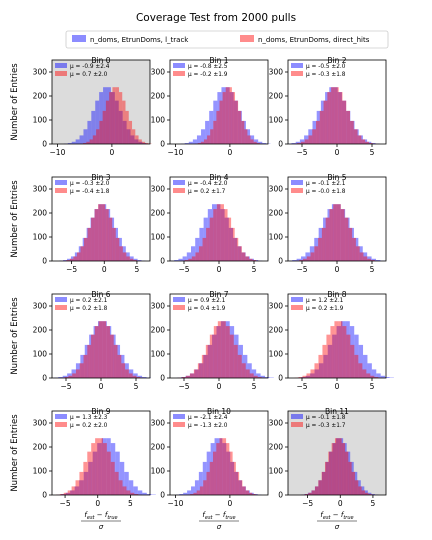 The height and width of the screenshot is (540, 432). Describe the element at coordinates (100, 177) in the screenshot. I see `panel-title: Bin 3` at that location.